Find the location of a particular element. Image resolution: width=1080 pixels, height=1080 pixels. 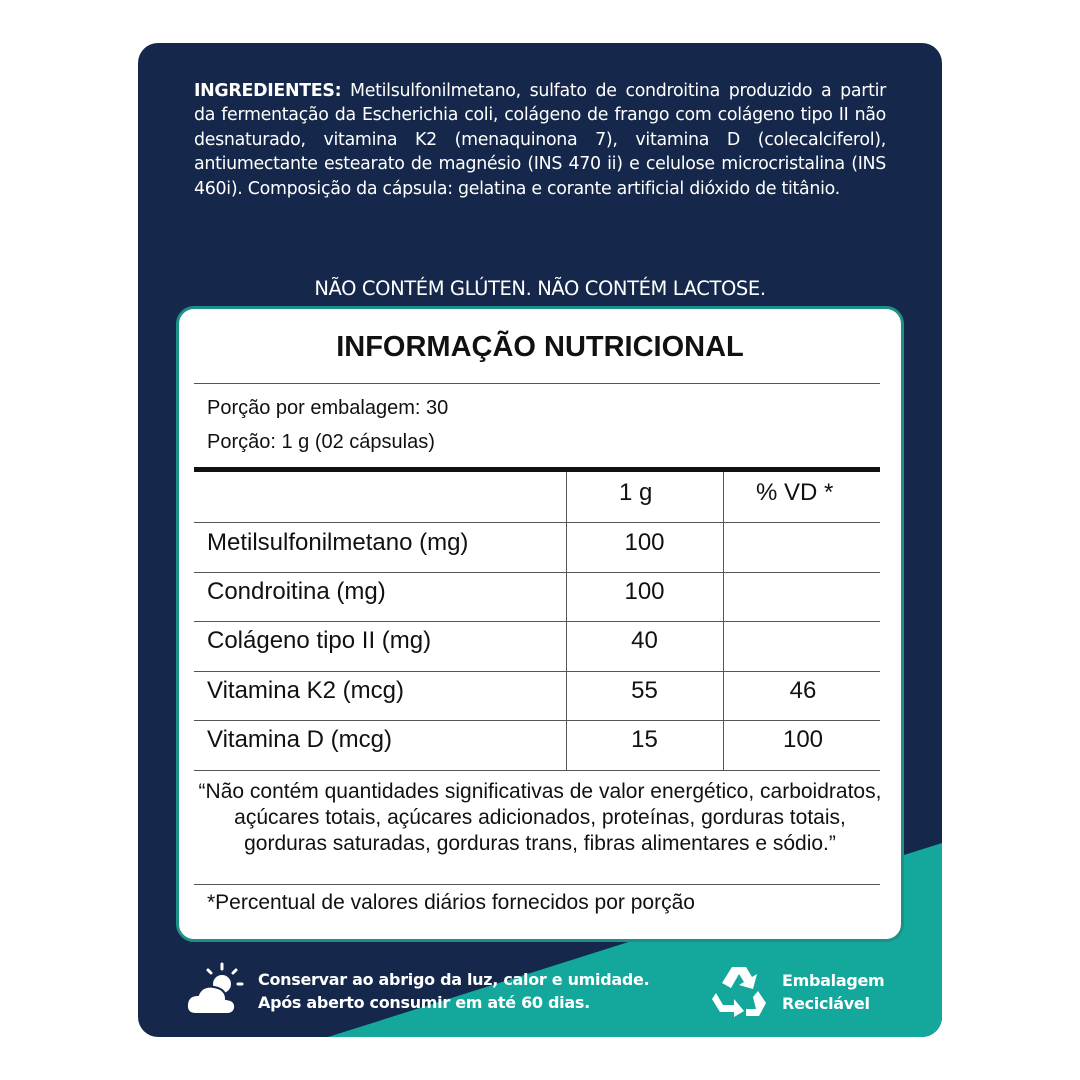

header-amount: 1 g is located at coordinates (636, 492).